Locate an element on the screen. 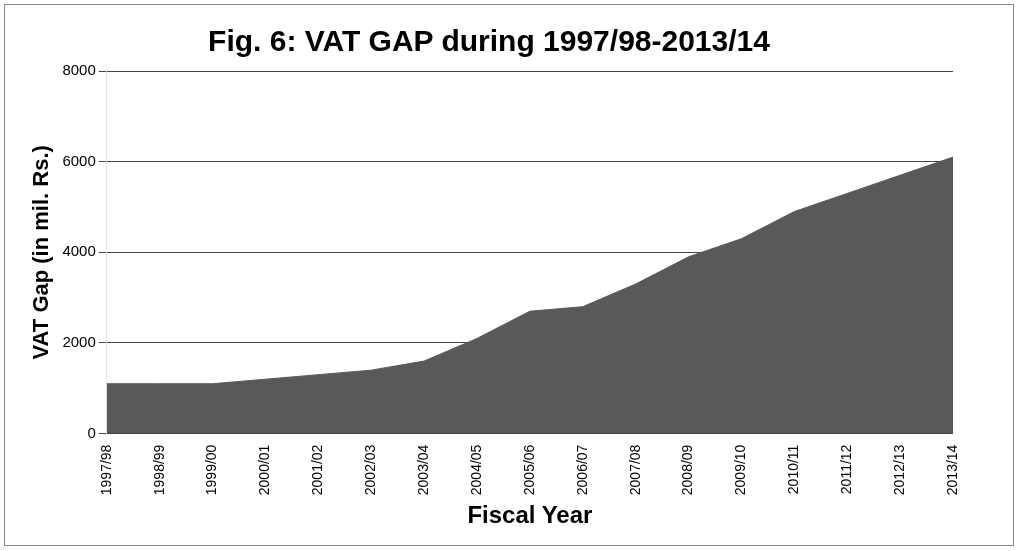 The height and width of the screenshot is (551, 1020). x-tick-label: 2001/02 is located at coordinates (317, 470).